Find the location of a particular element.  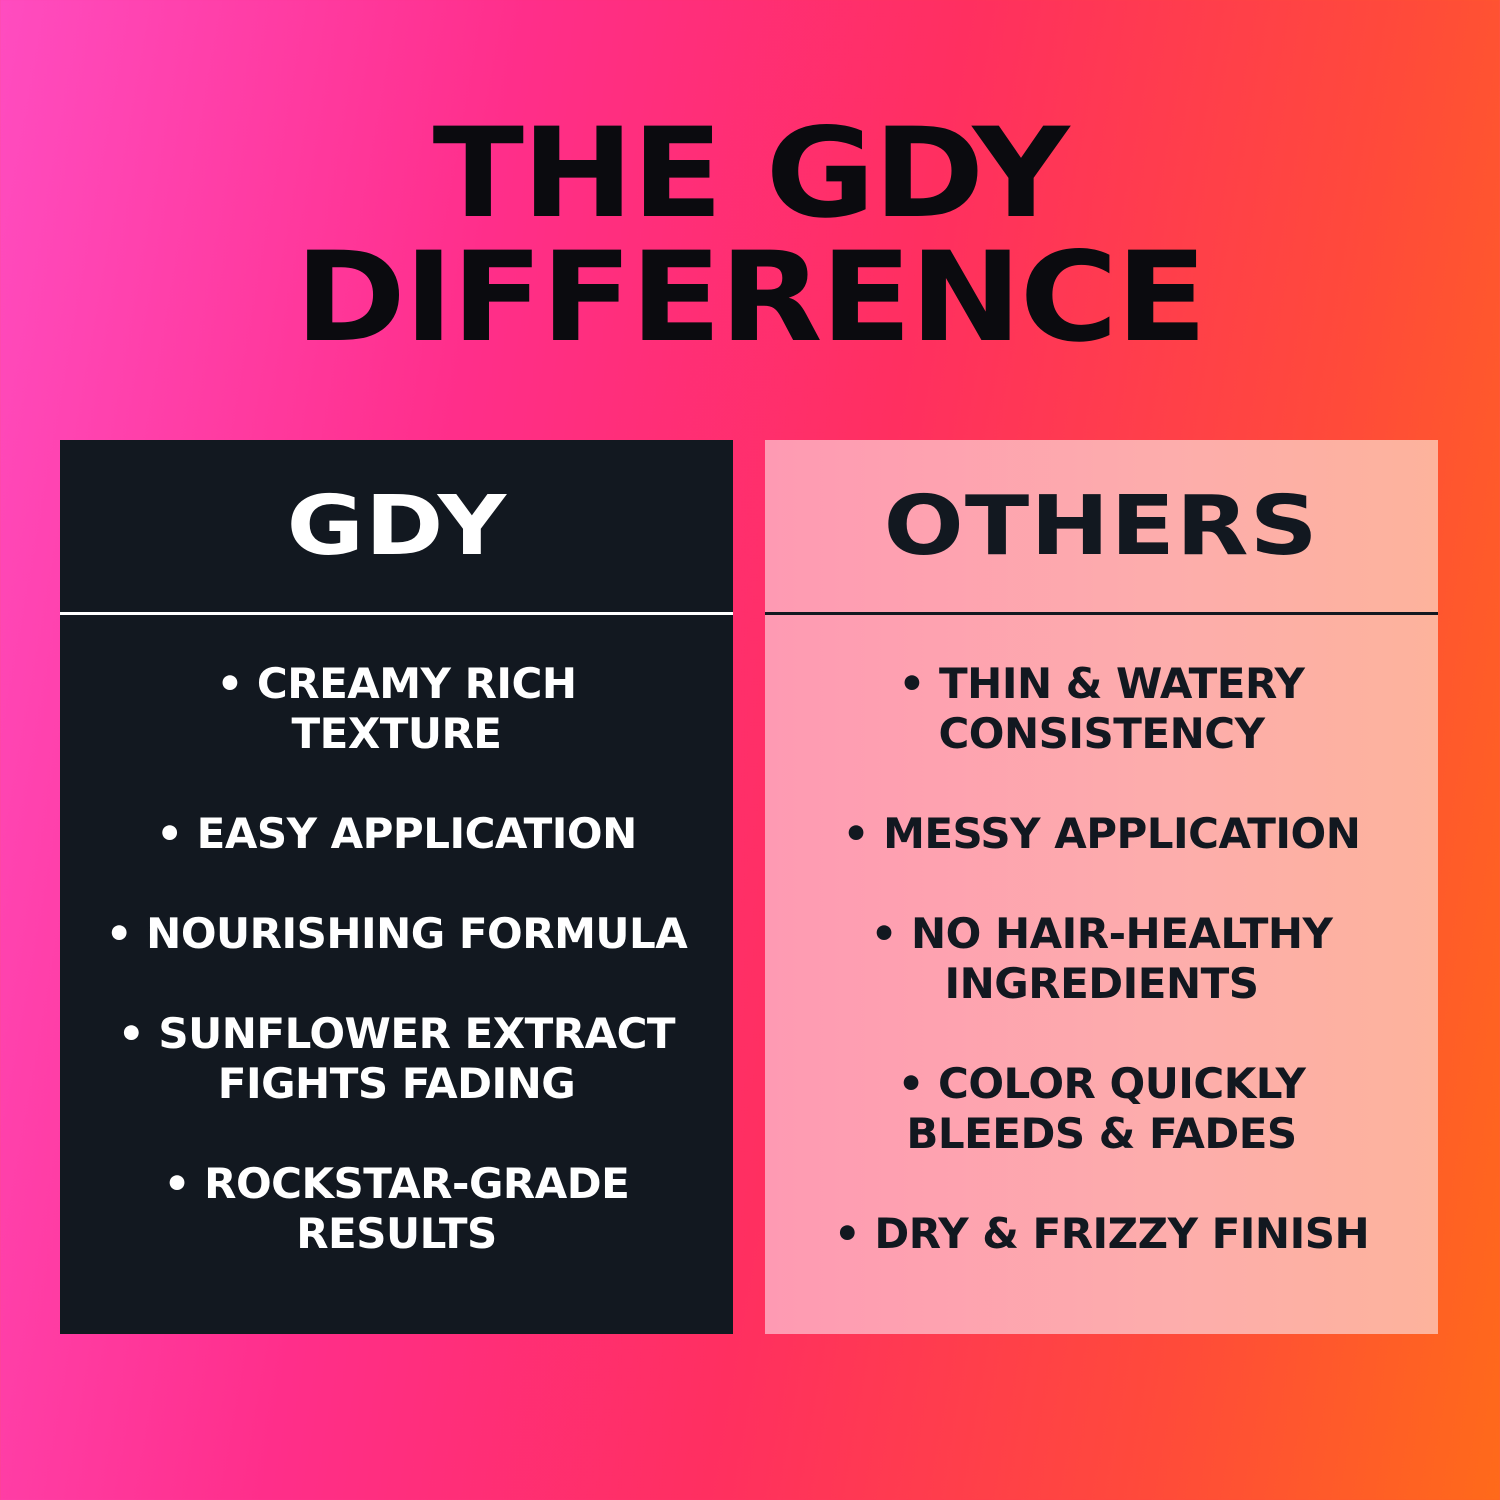

list-item: • DRY & FRIZZY FINISH is located at coordinates (1101, 1233).